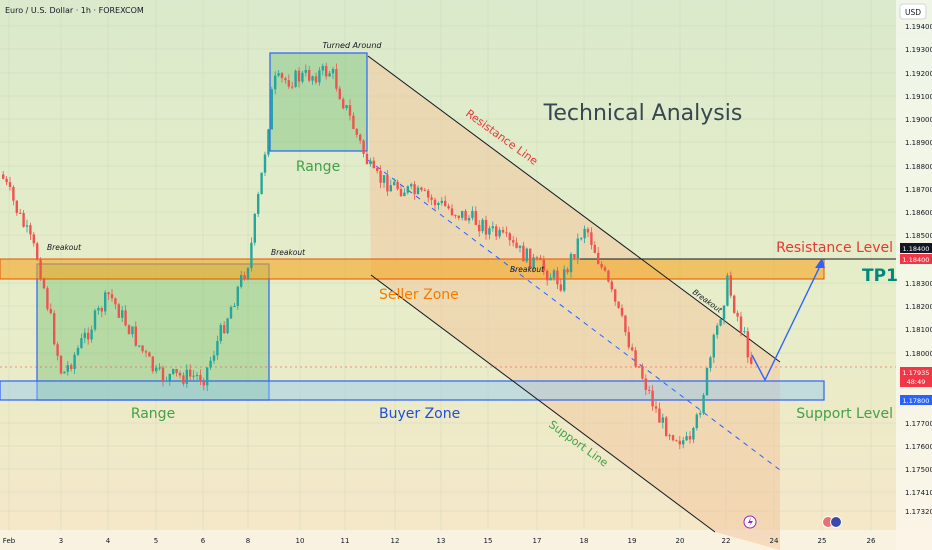 This screenshot has height=550, width=932. I want to click on time-axis-panel, so click(448, 540).